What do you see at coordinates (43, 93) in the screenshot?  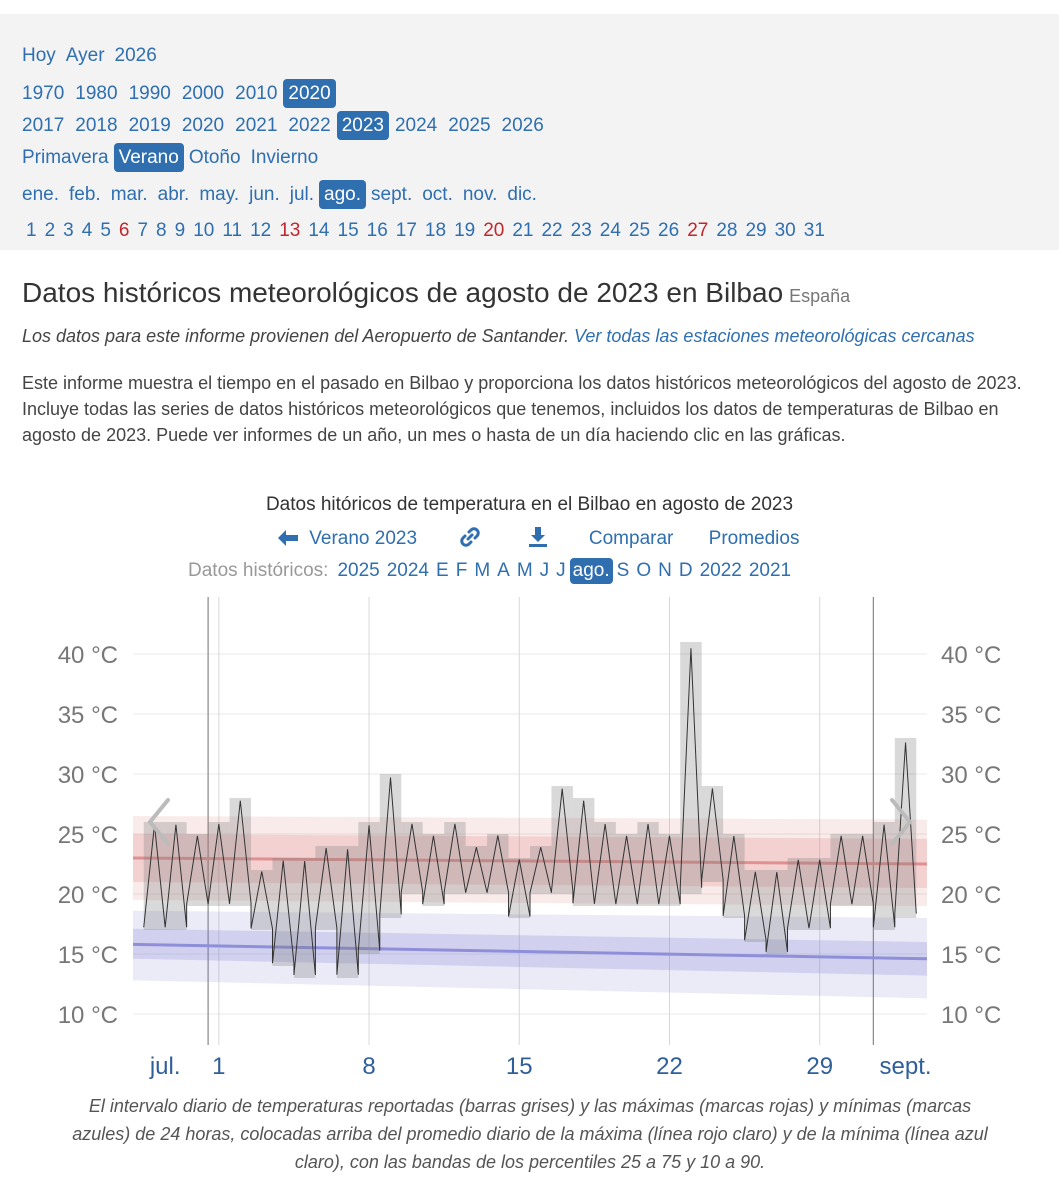 I see `decade-link-1970: 1970` at bounding box center [43, 93].